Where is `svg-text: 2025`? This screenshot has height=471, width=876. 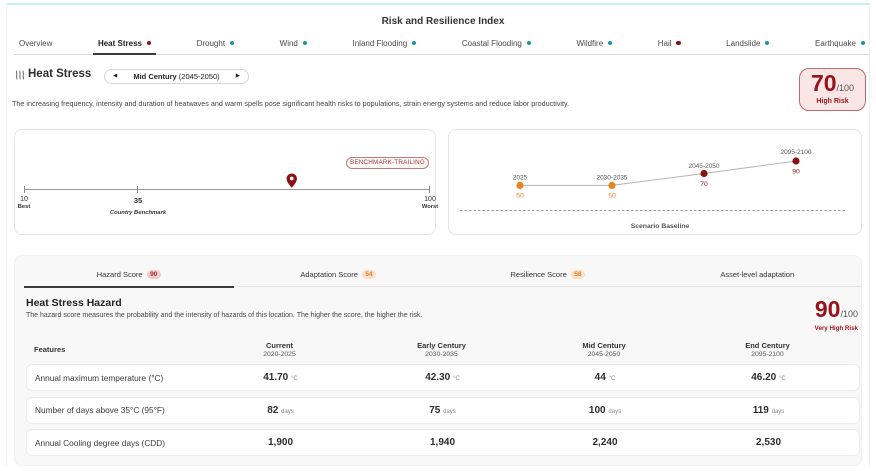 svg-text: 2025 is located at coordinates (520, 178).